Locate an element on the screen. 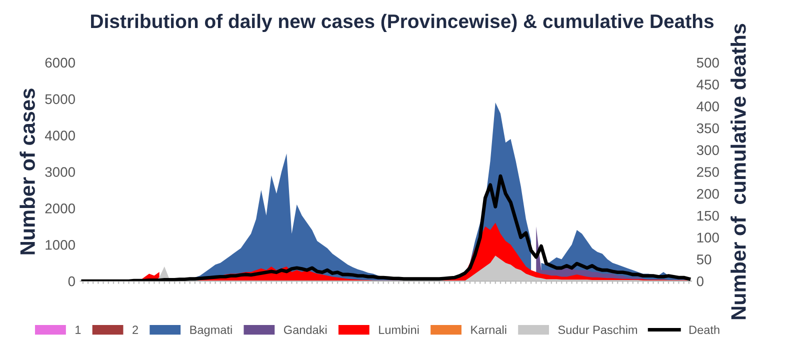 This screenshot has width=804, height=347. y2-tick-label: 150 is located at coordinates (708, 215).